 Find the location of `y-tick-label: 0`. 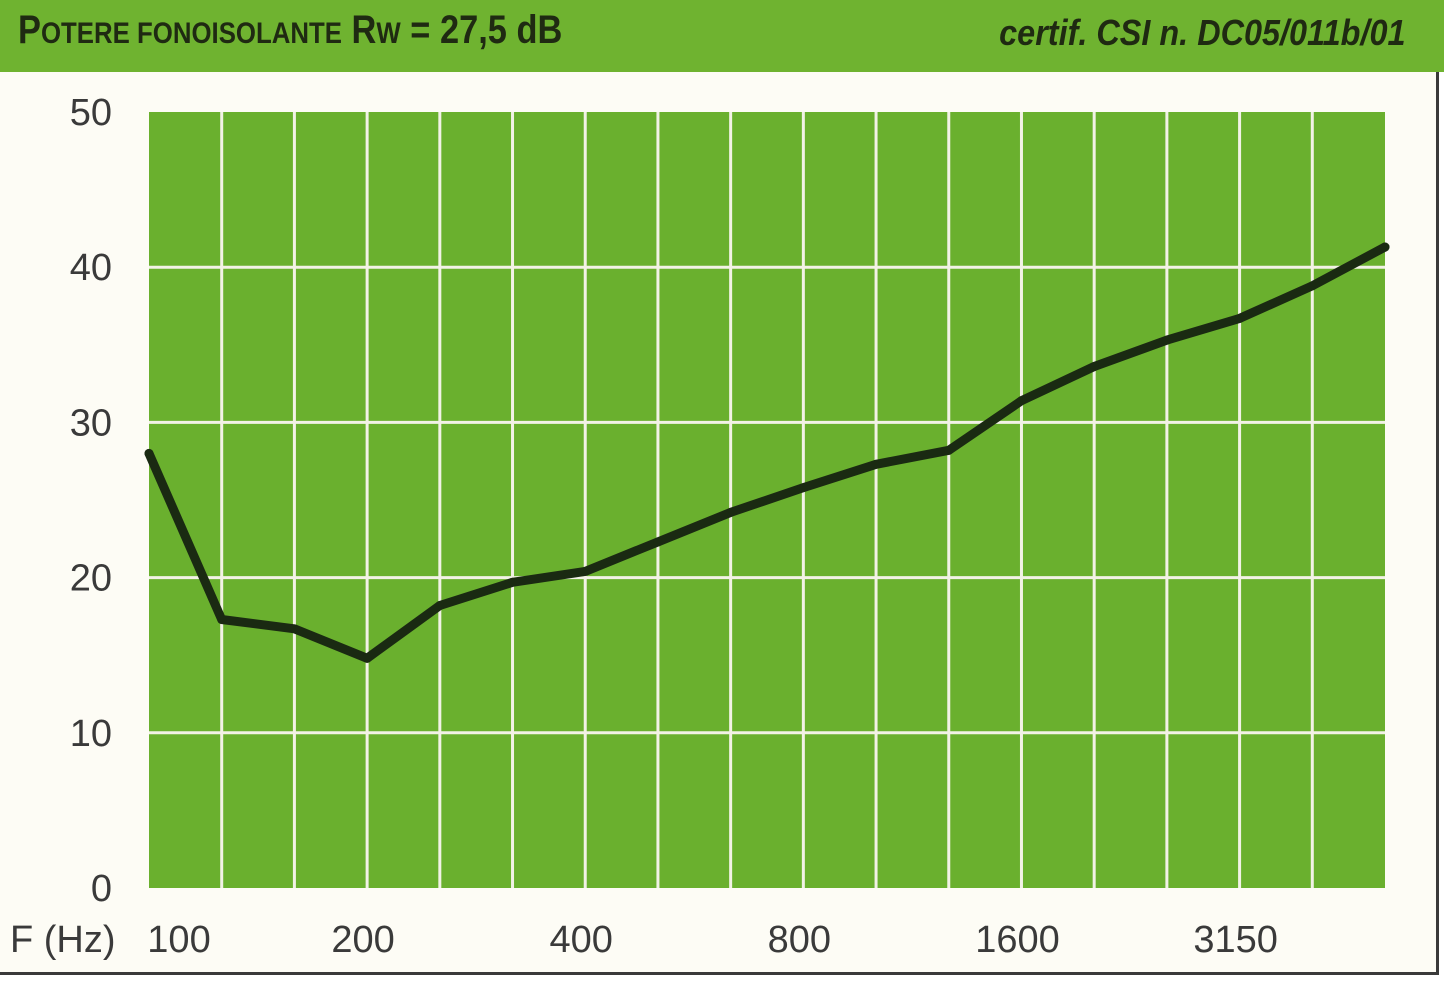

y-tick-label: 0 is located at coordinates (101, 889).